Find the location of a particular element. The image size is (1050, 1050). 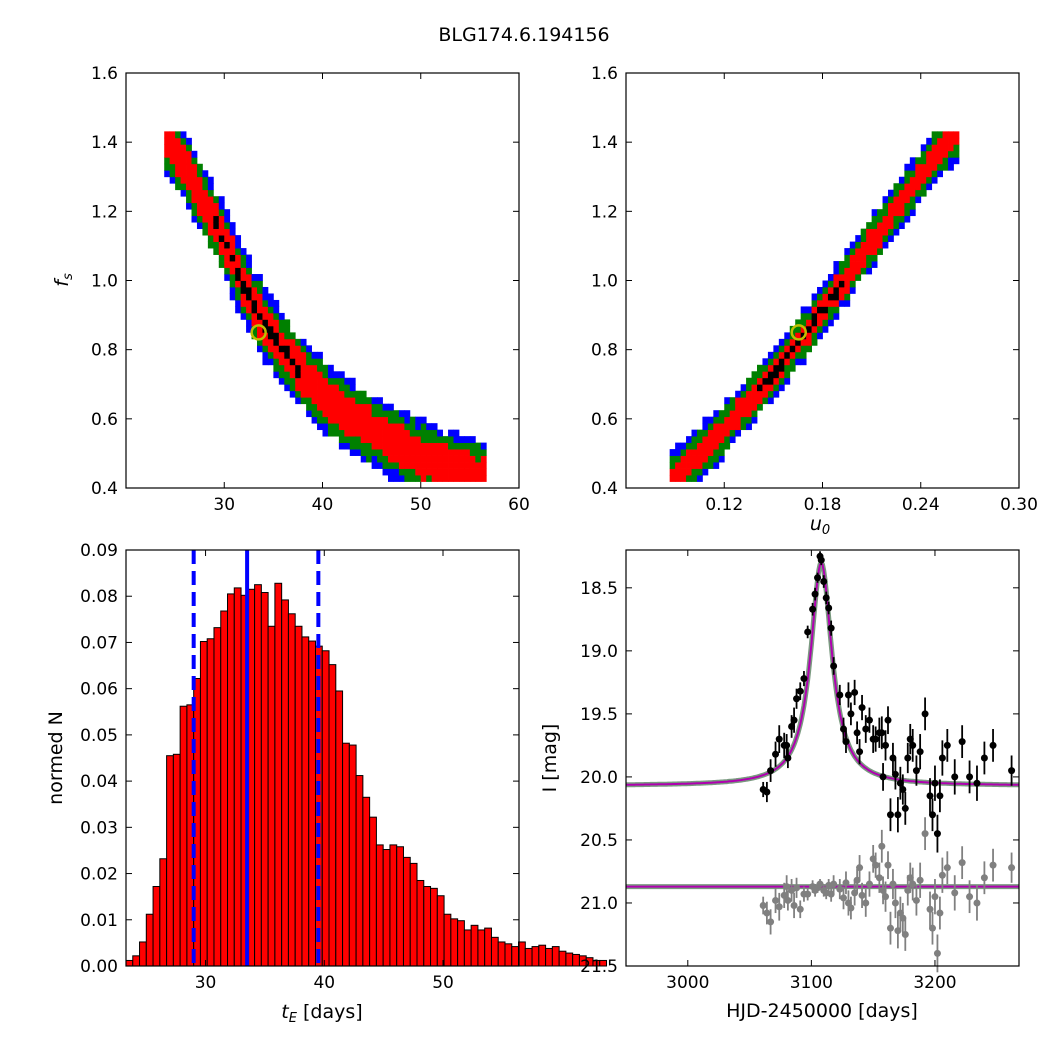

figure-title: BLG174.6.194156 is located at coordinates (523, 35).